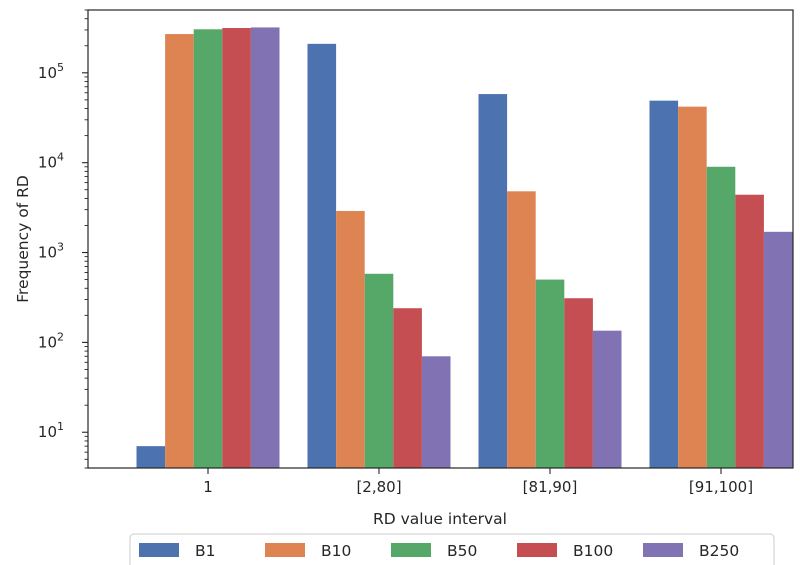 The height and width of the screenshot is (565, 800). What do you see at coordinates (336, 551) in the screenshot?
I see `legend-label-b10: B10` at bounding box center [336, 551].